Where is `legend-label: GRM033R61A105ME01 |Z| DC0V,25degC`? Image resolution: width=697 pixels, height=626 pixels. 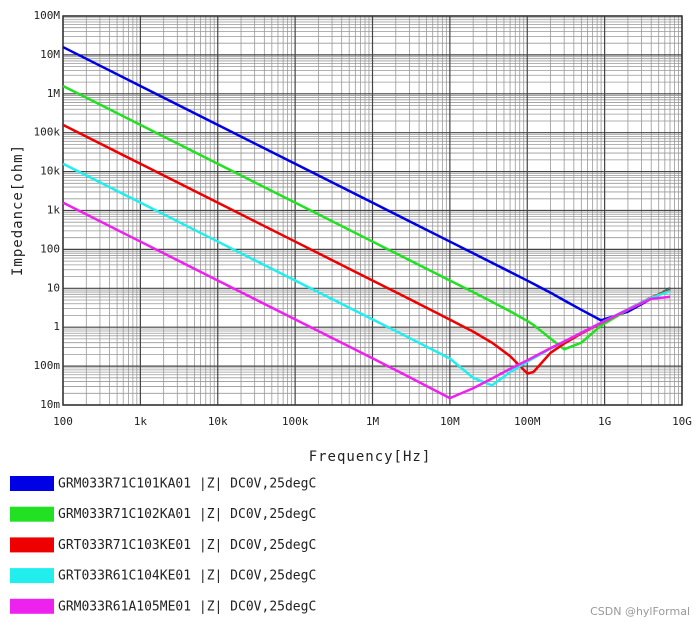
legend-label: GRM033R61A105ME01 |Z| DC0V,25degC is located at coordinates (187, 606).